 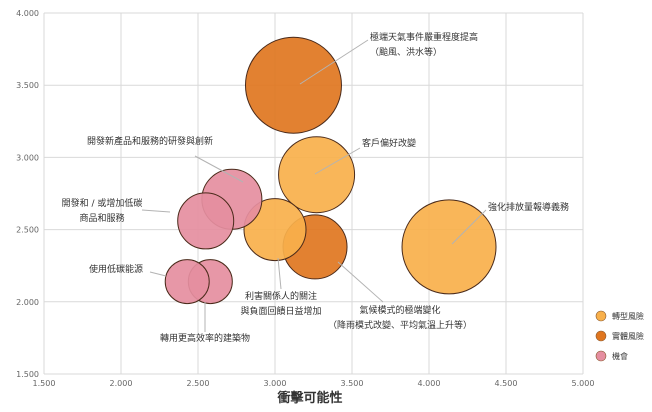 What do you see at coordinates (102, 203) in the screenshot?
I see `bubble-label: 開發和 / 或增加低碳` at bounding box center [102, 203].